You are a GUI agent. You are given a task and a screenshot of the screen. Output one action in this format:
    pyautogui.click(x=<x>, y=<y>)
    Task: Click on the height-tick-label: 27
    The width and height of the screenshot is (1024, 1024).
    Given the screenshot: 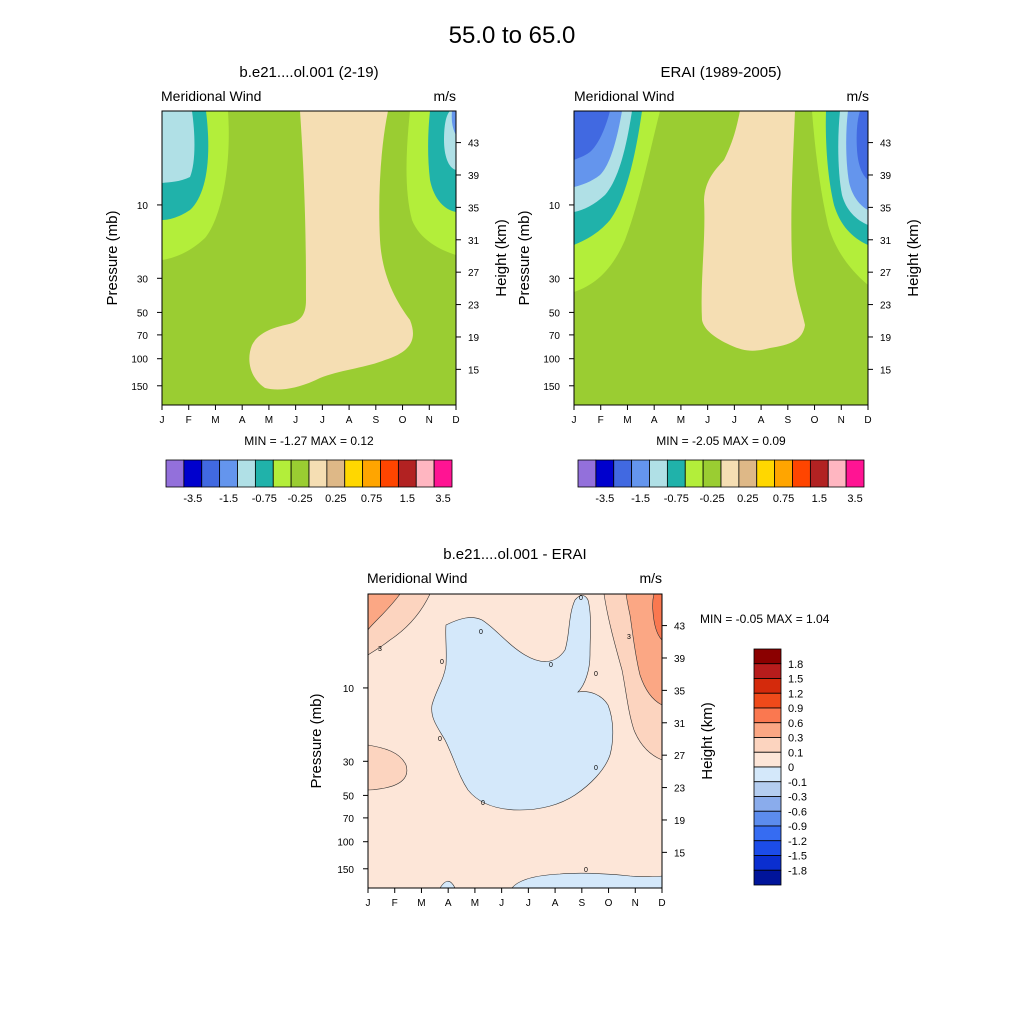 What is the action you would take?
    pyautogui.click(x=886, y=273)
    